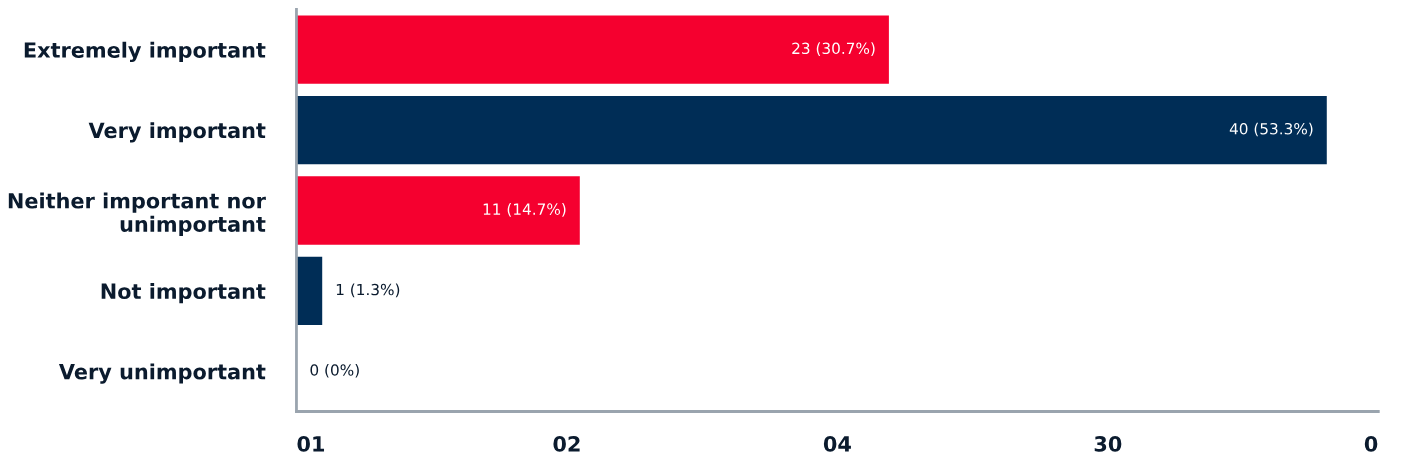 The height and width of the screenshot is (473, 1405). I want to click on y-tick-label: Very unimportant, so click(162, 373).